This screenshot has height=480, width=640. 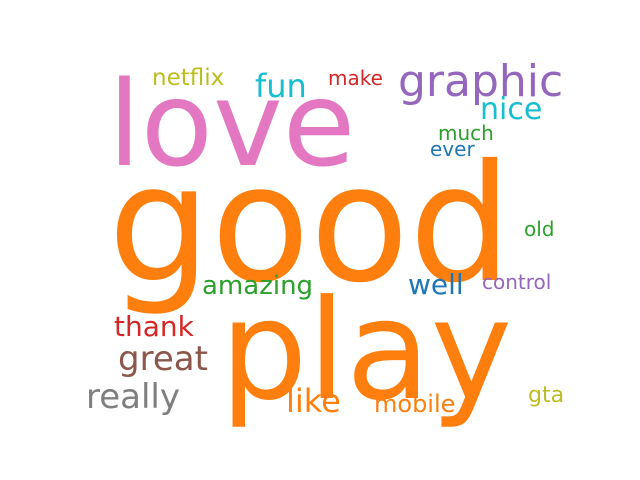 I want to click on word-much: much, so click(x=466, y=133).